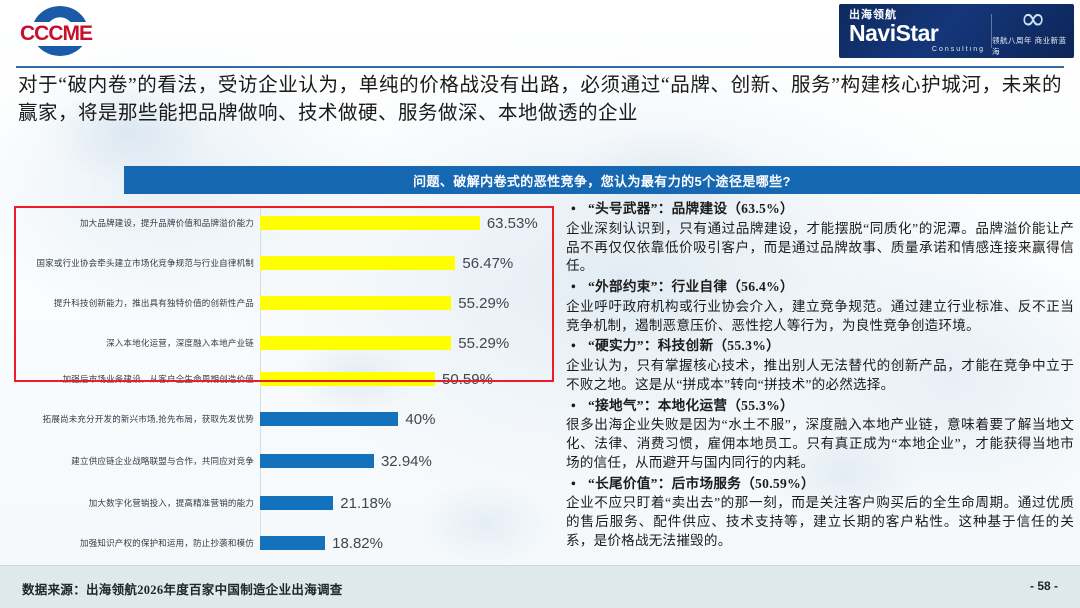  What do you see at coordinates (691, 405) in the screenshot?
I see `commentary-heading-text: “接地气”：本地化运营（55.3%）` at bounding box center [691, 405].